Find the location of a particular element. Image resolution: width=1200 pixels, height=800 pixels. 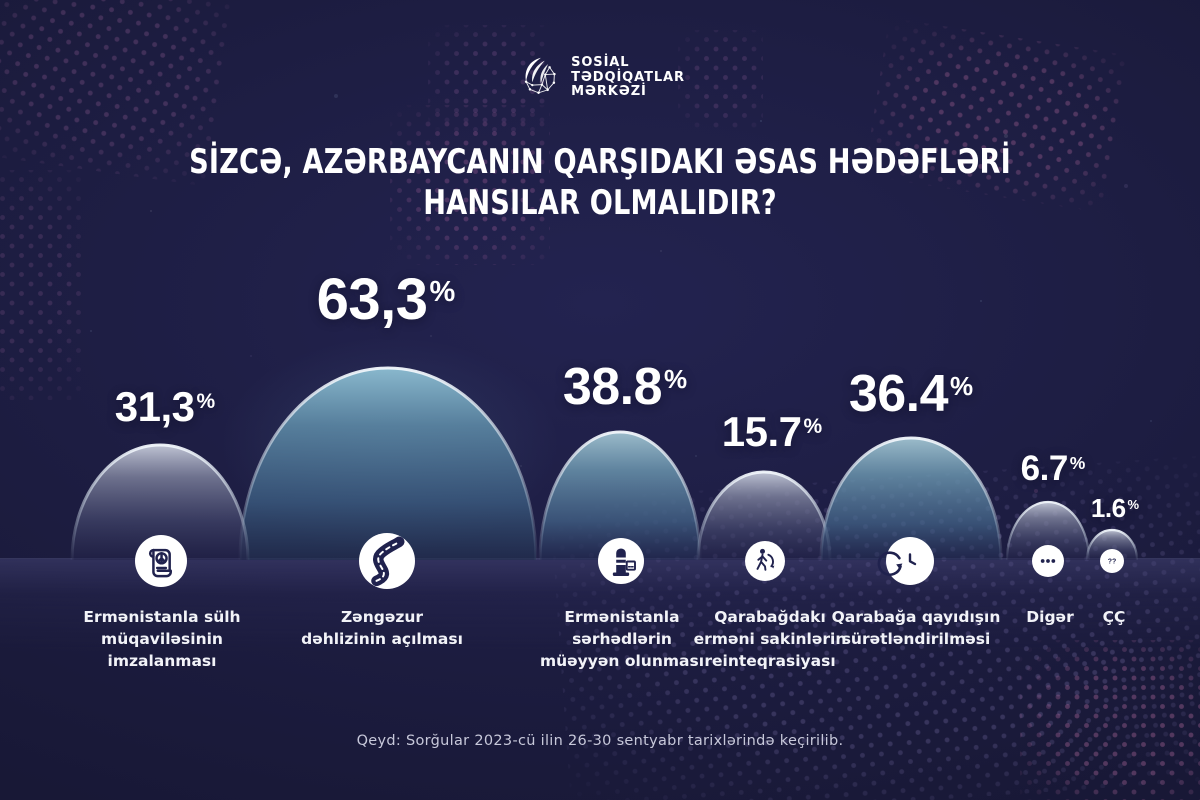

dot-pattern-left-edge is located at coordinates (42, 285).